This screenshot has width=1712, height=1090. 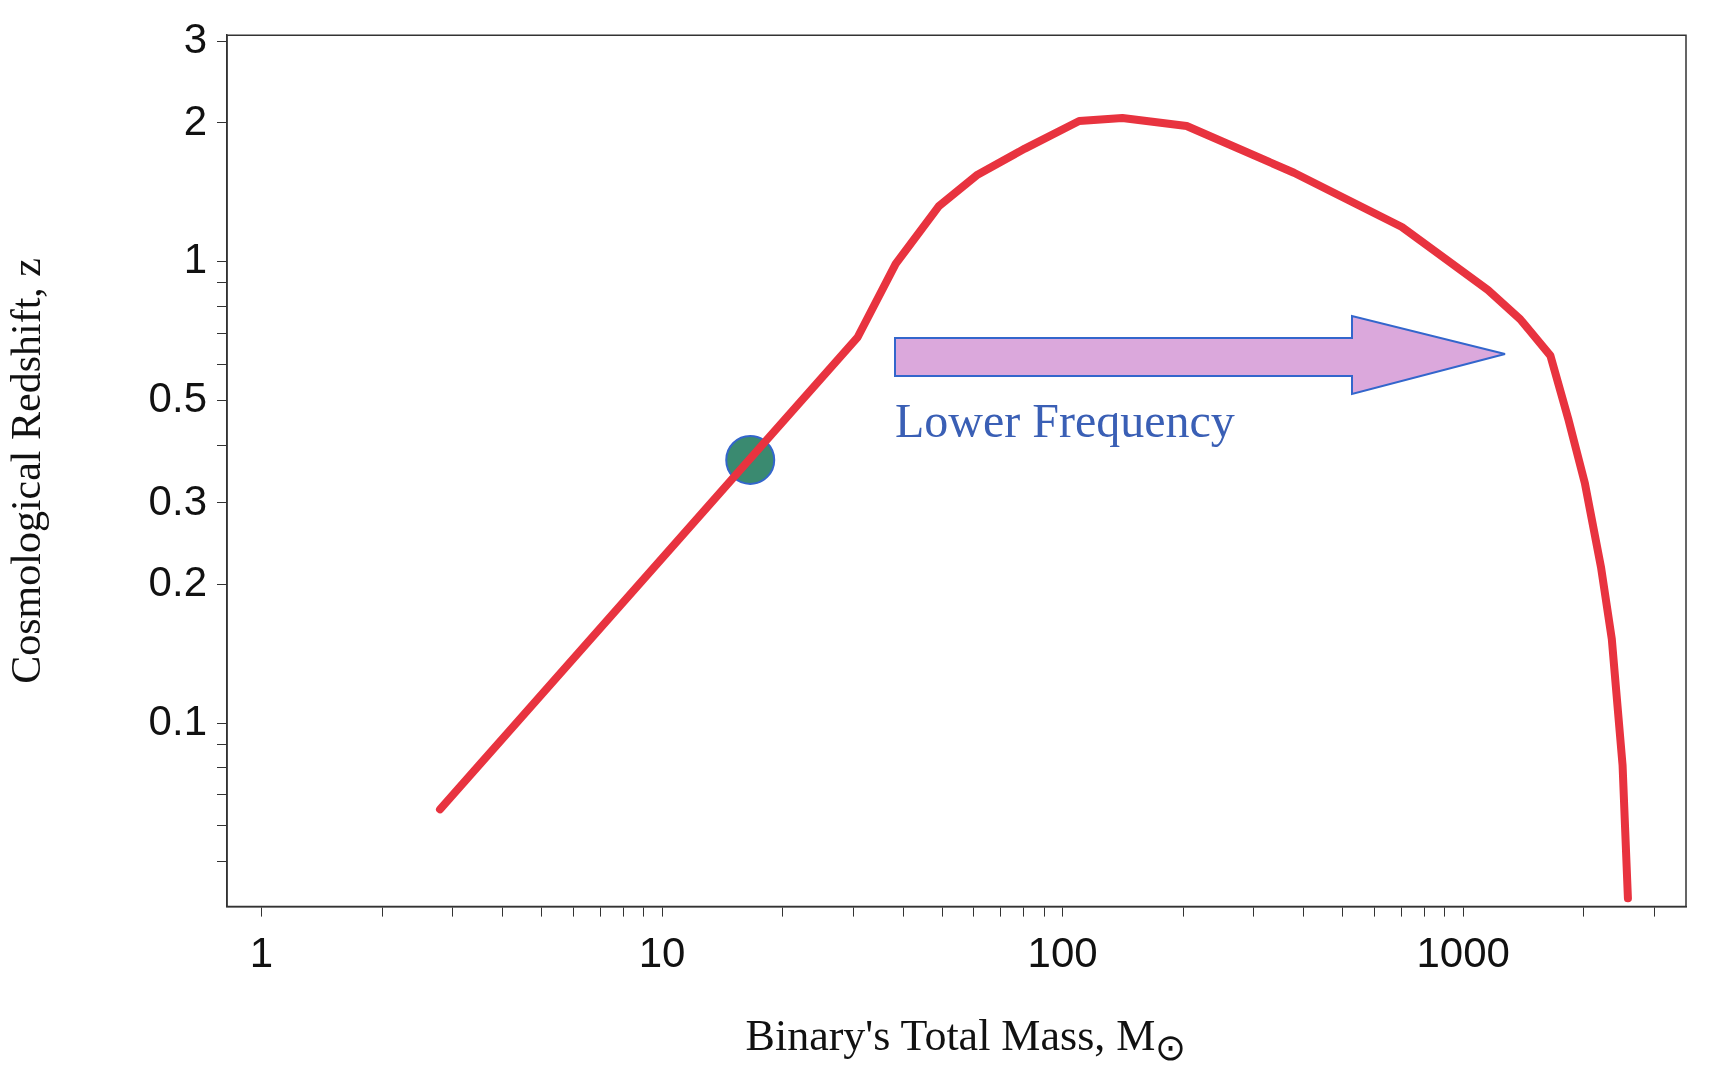 What do you see at coordinates (177, 581) in the screenshot?
I see `y-tick-label: 0.2` at bounding box center [177, 581].